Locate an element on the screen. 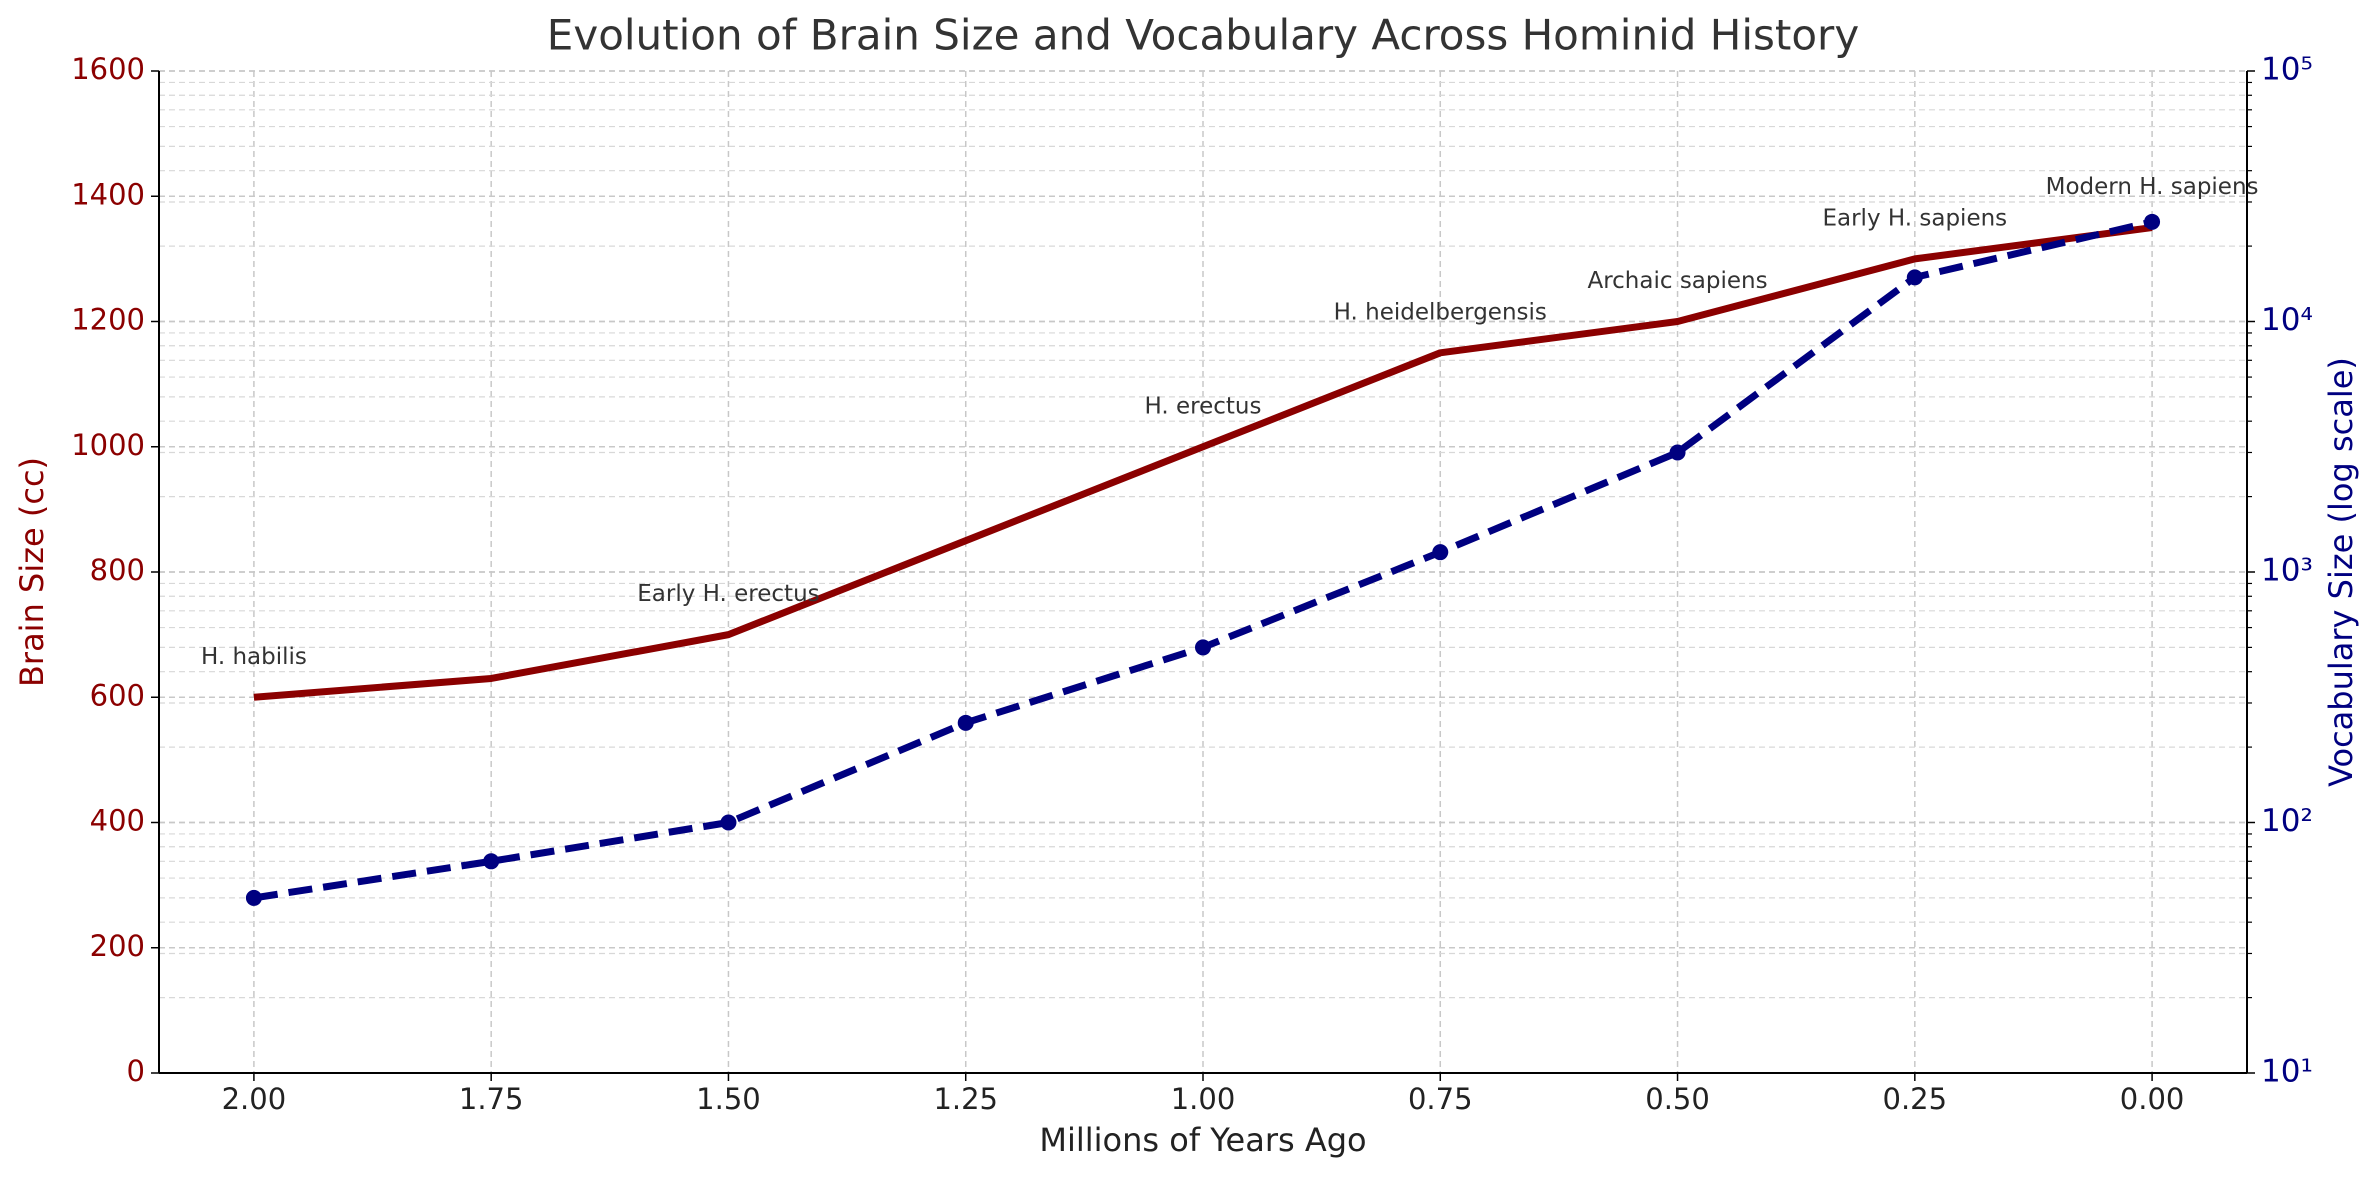 This screenshot has width=2379, height=1180. x-tick-label: 0.50 is located at coordinates (1677, 1099).